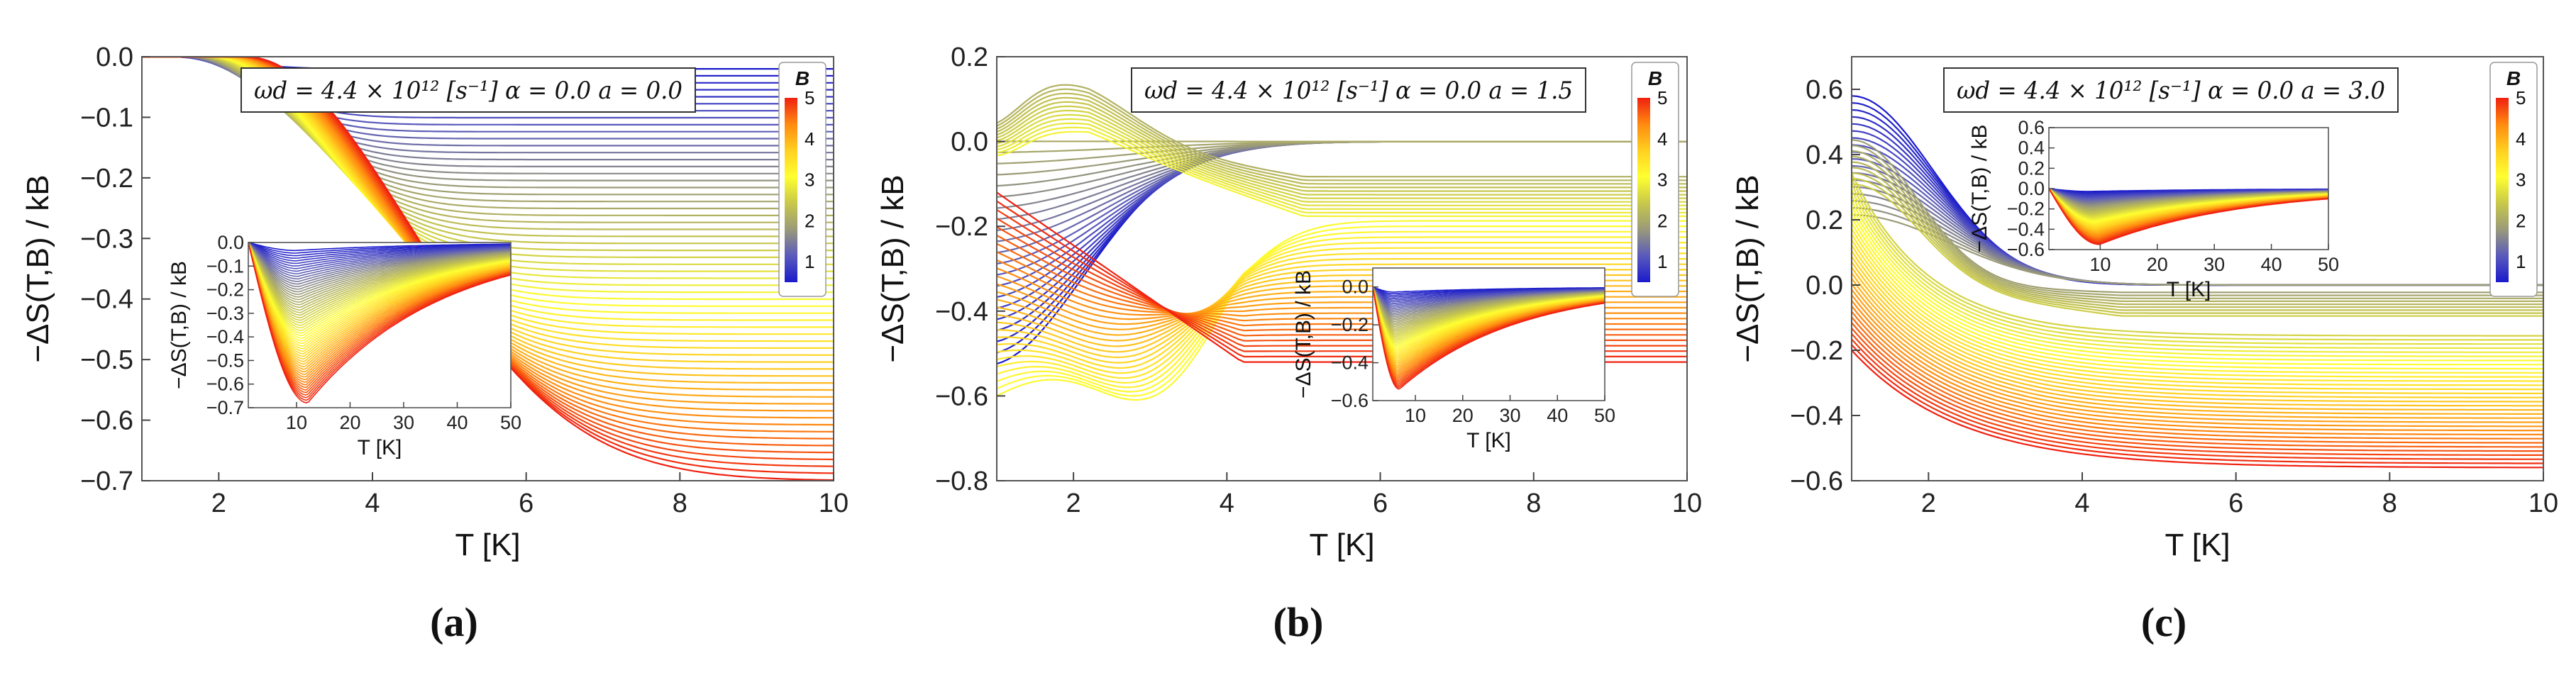  I want to click on series-line-B2.03, so click(2197, 224).